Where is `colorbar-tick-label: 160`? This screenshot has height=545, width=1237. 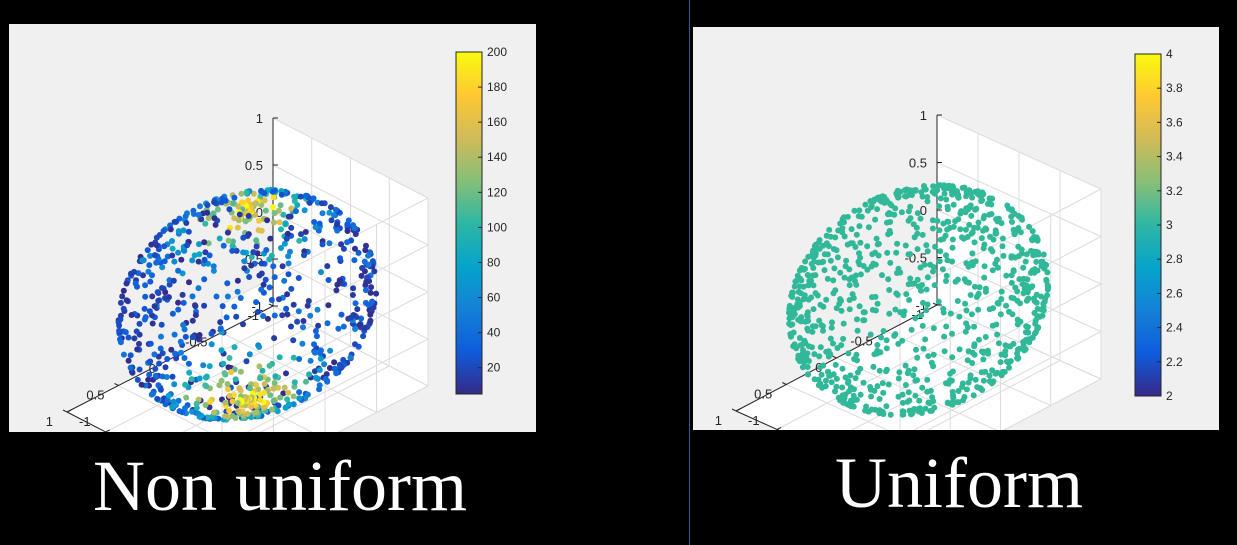 colorbar-tick-label: 160 is located at coordinates (497, 122).